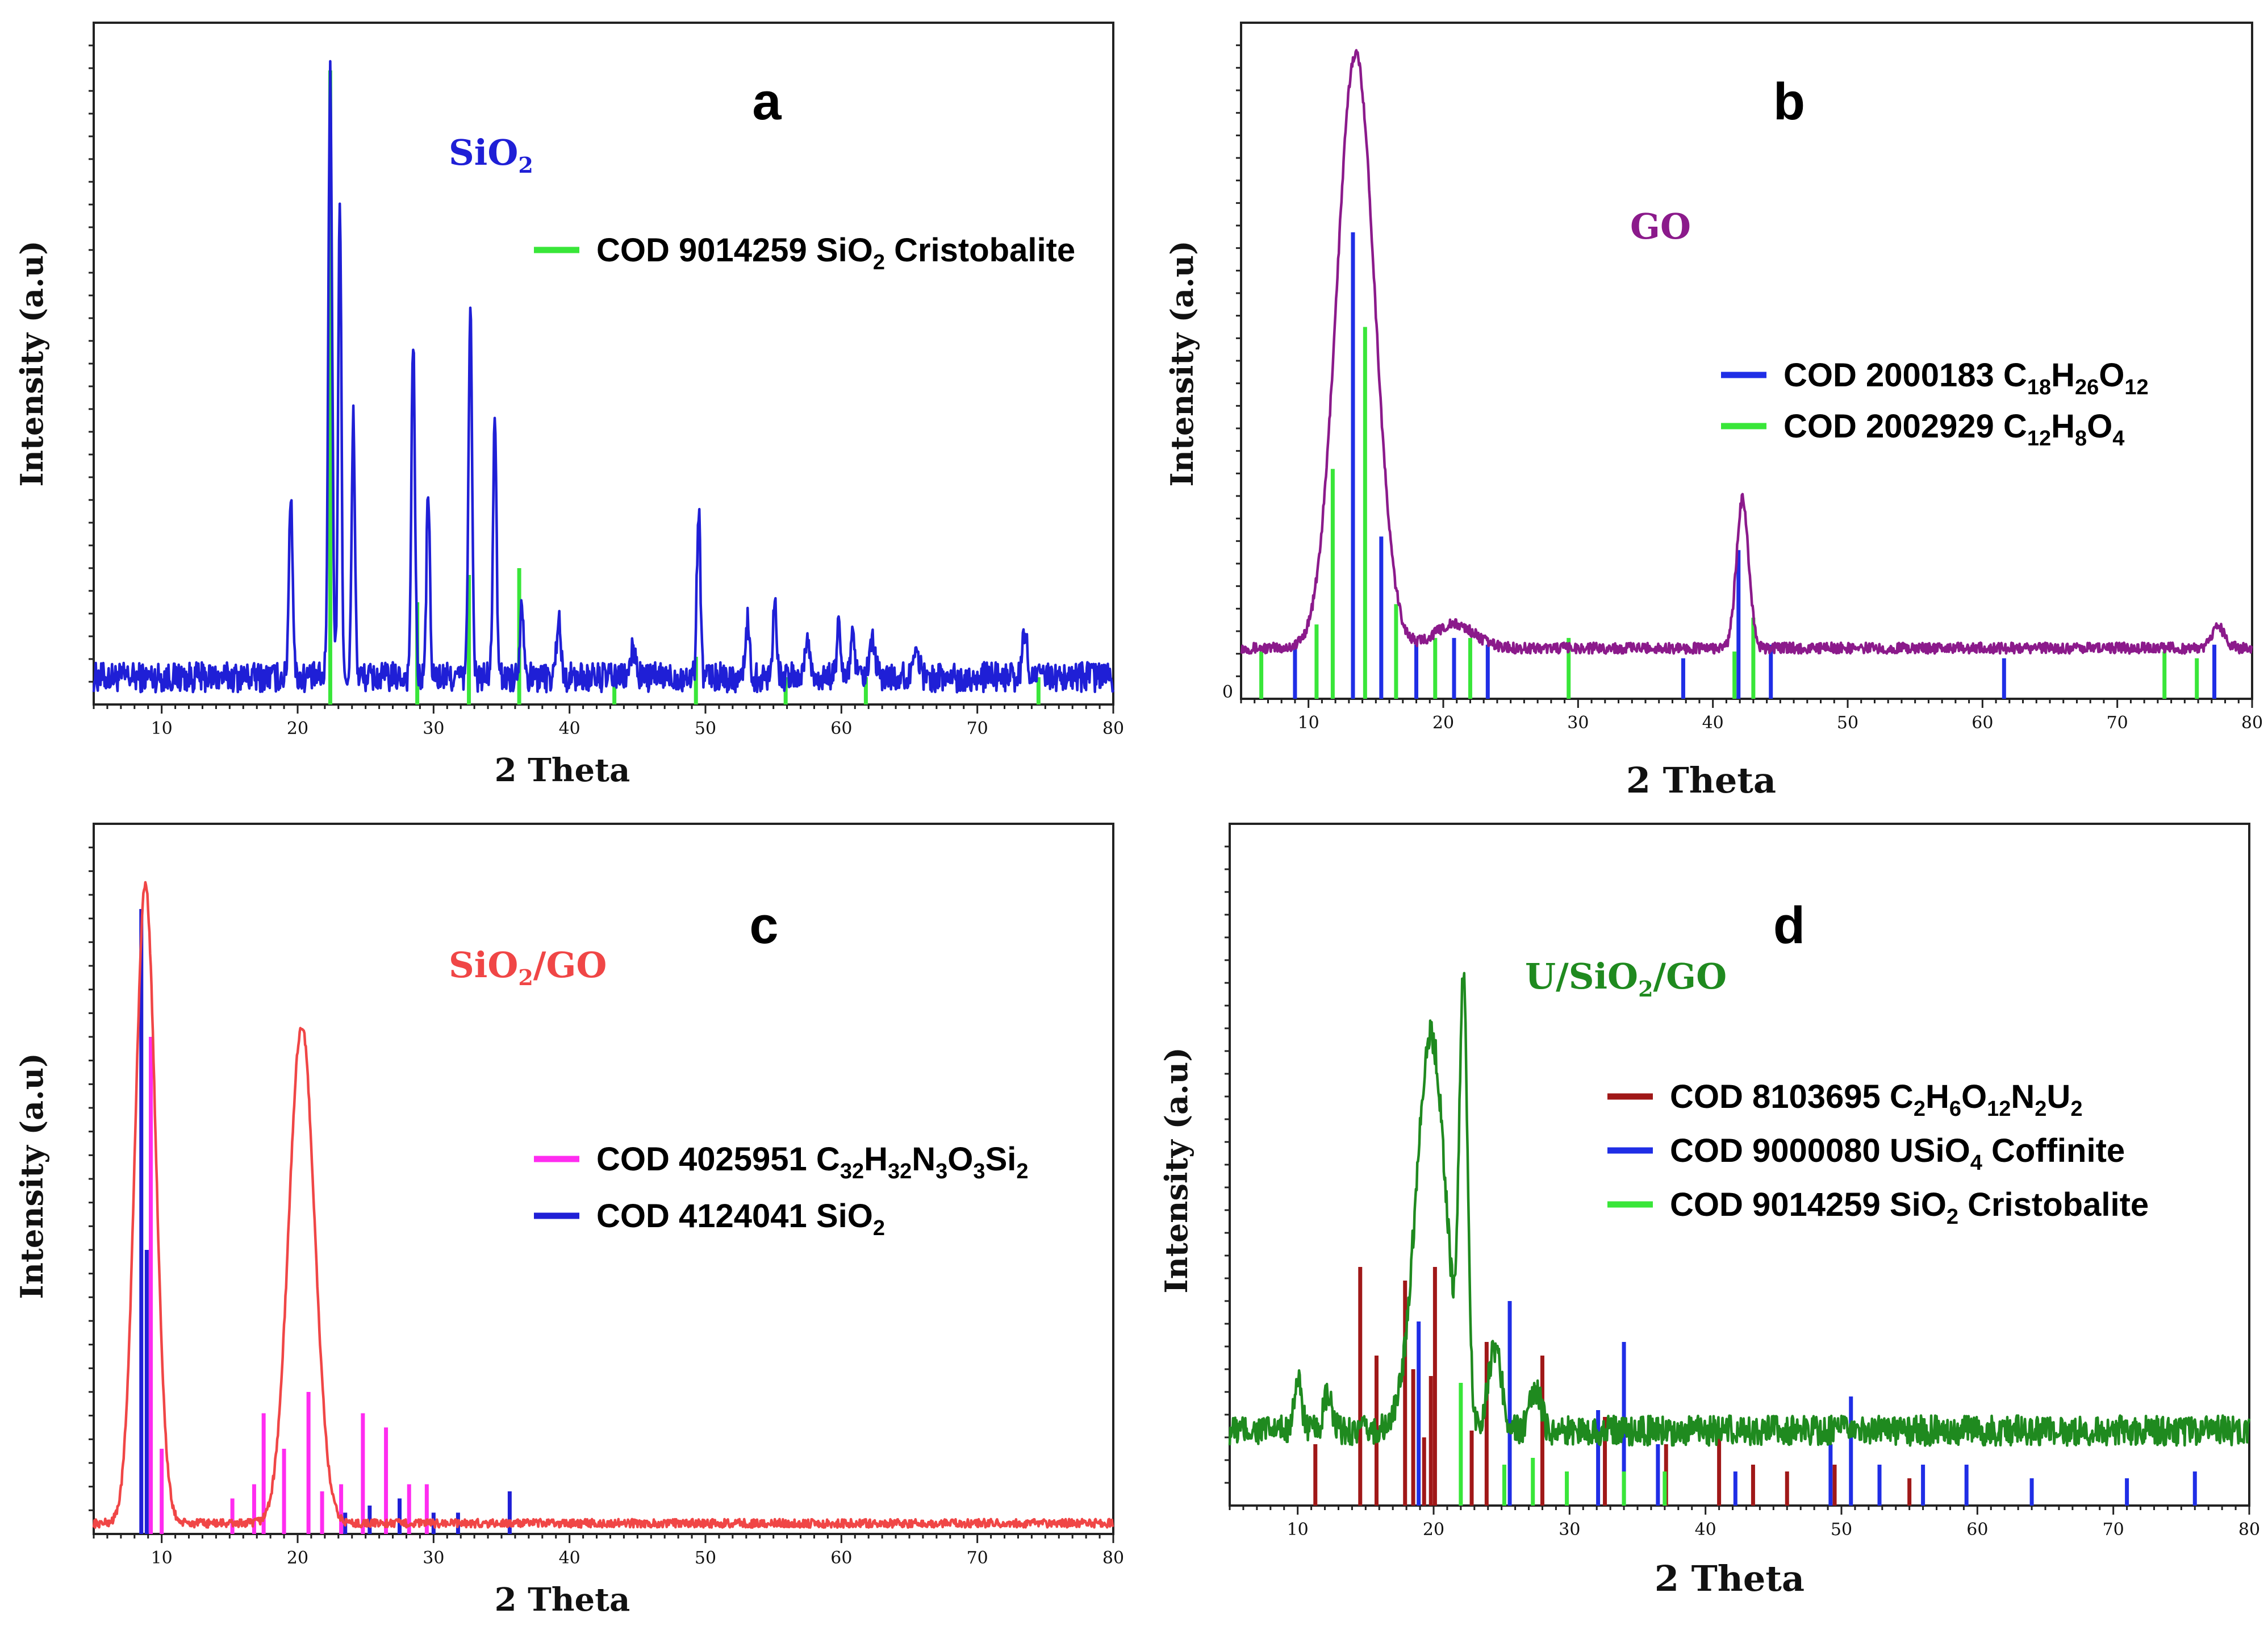 The width and height of the screenshot is (2268, 1626). What do you see at coordinates (812, 1162) in the screenshot?
I see `legend-label: COD 4025951 C32H32N3O3Si2` at bounding box center [812, 1162].